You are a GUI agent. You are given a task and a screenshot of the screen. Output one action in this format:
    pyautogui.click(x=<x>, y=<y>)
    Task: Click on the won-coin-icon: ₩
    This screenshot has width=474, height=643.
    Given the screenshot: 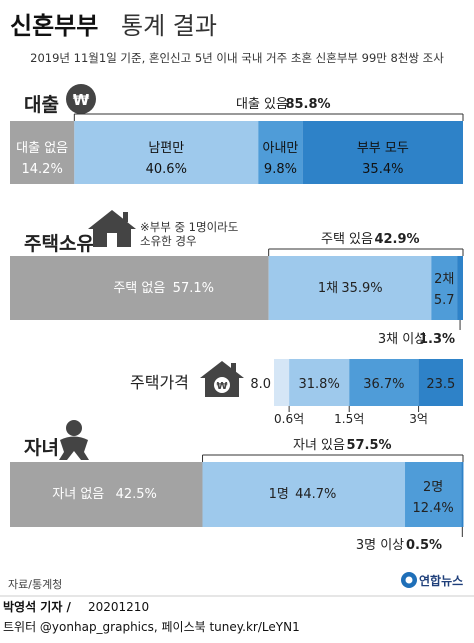 What is the action you would take?
    pyautogui.click(x=81, y=99)
    